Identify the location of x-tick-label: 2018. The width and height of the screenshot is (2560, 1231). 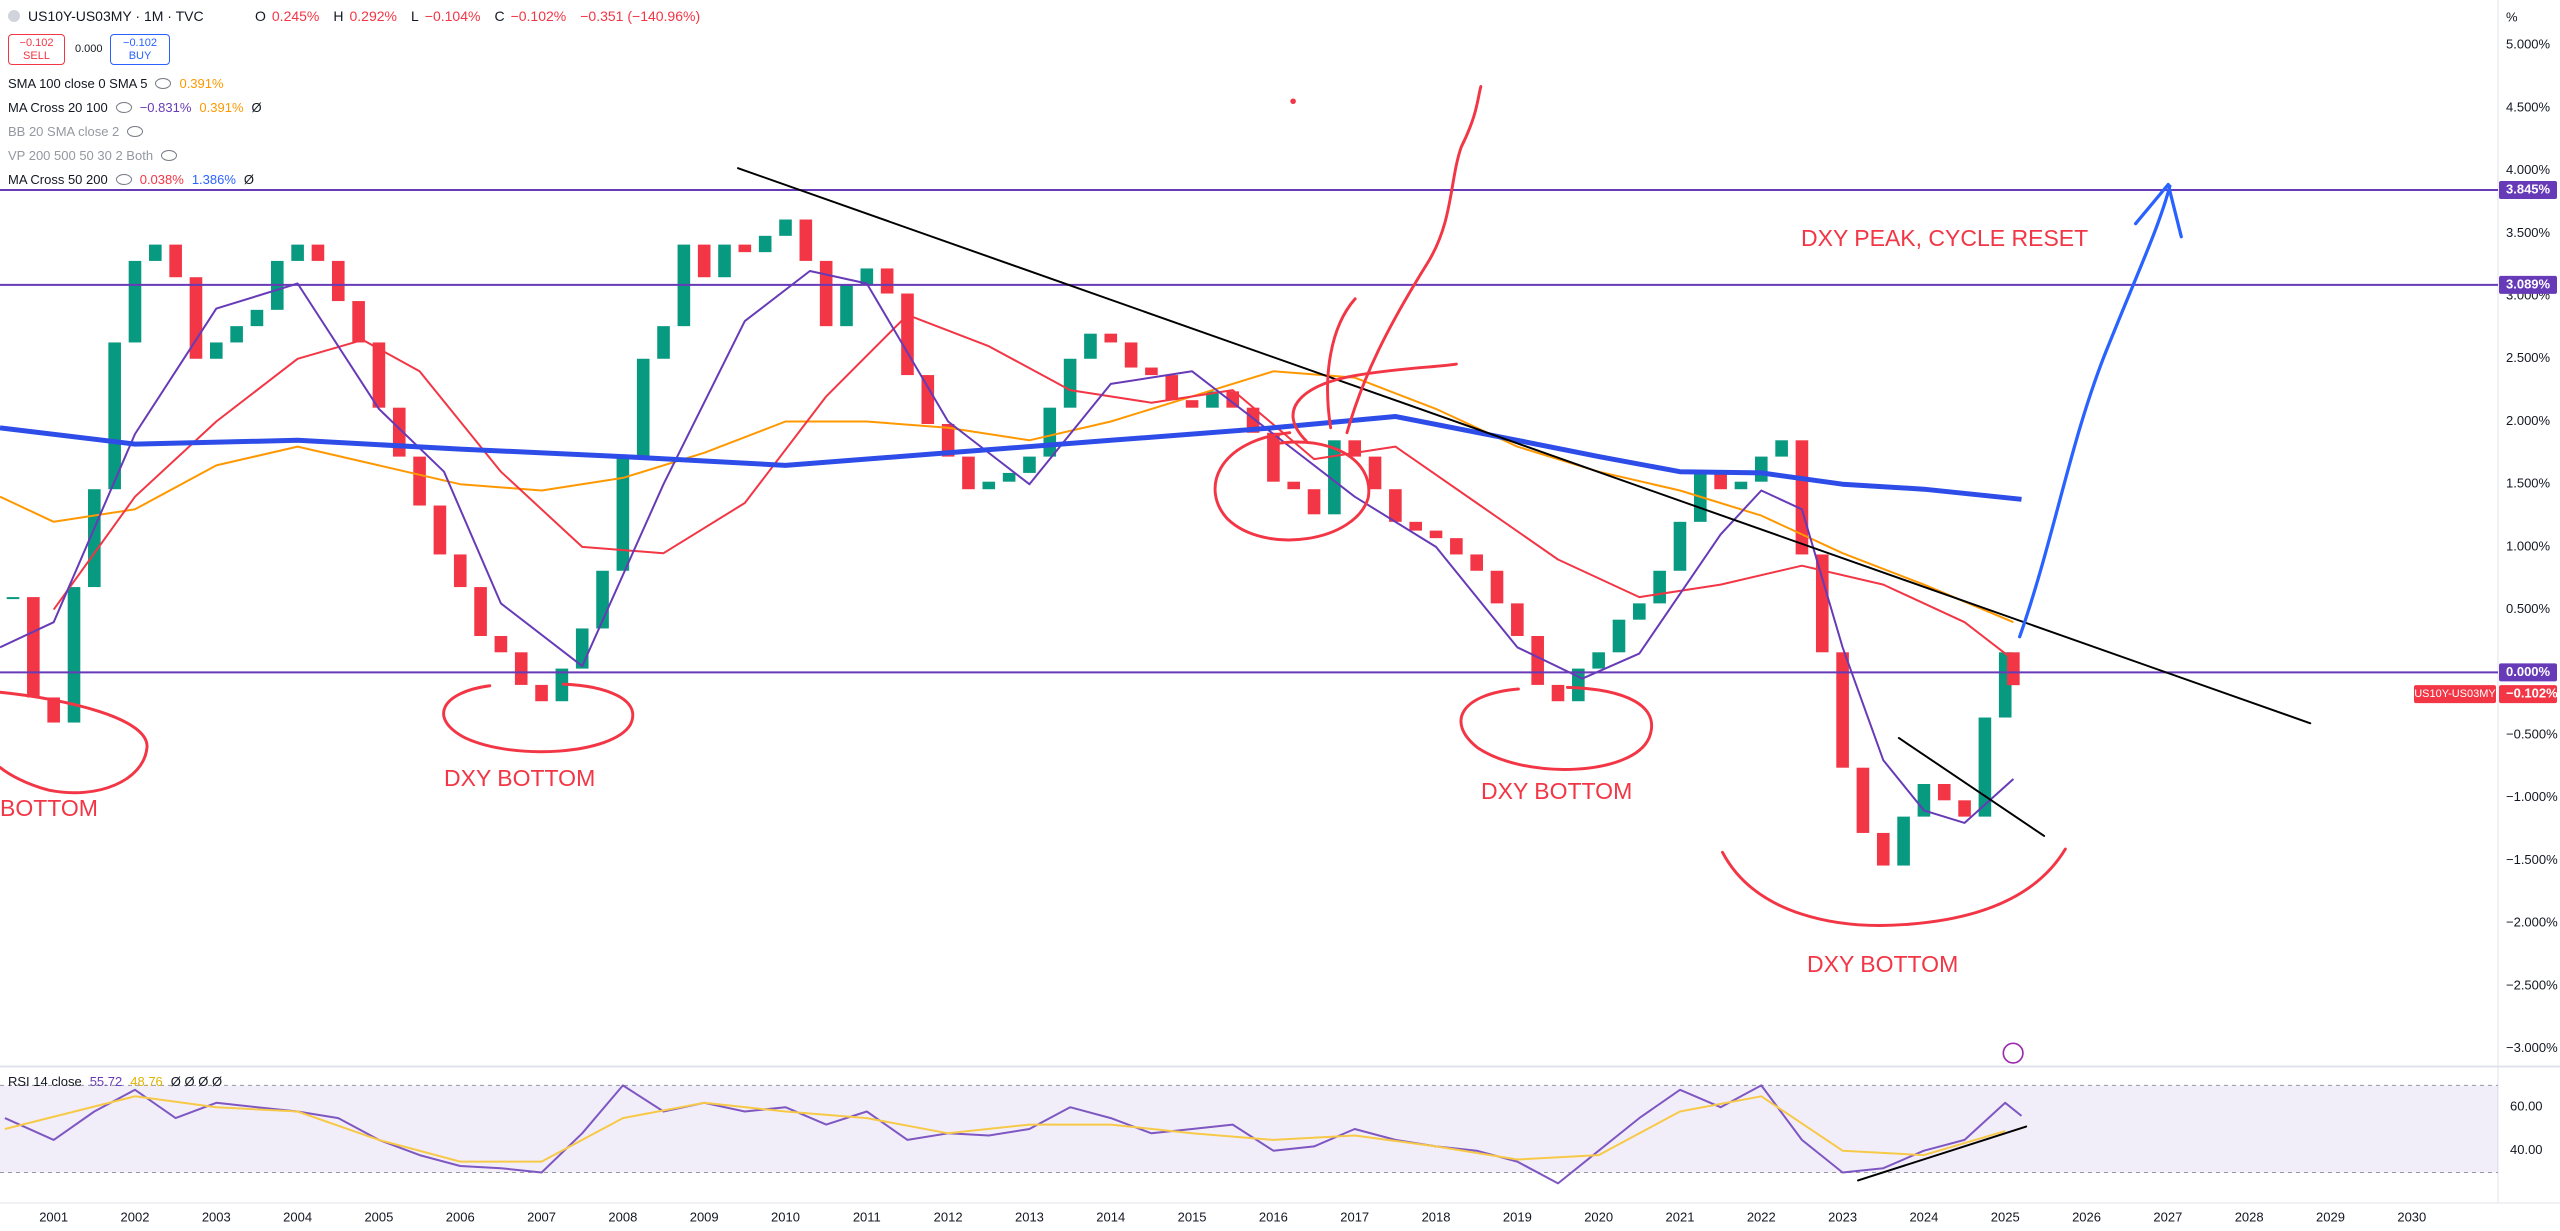
(1436, 1216).